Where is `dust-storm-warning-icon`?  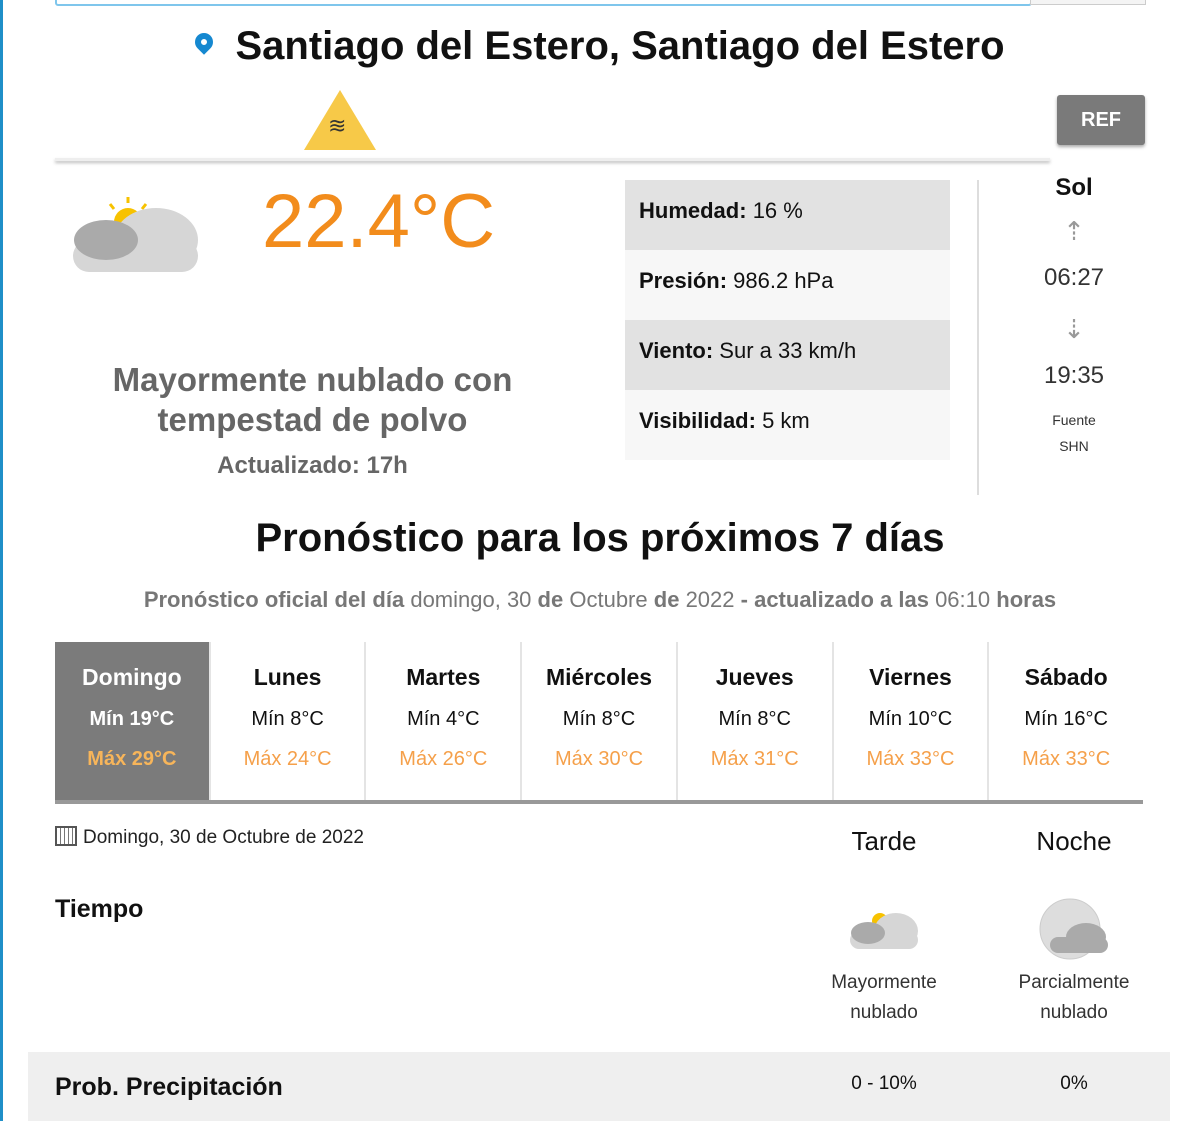 dust-storm-warning-icon is located at coordinates (340, 120).